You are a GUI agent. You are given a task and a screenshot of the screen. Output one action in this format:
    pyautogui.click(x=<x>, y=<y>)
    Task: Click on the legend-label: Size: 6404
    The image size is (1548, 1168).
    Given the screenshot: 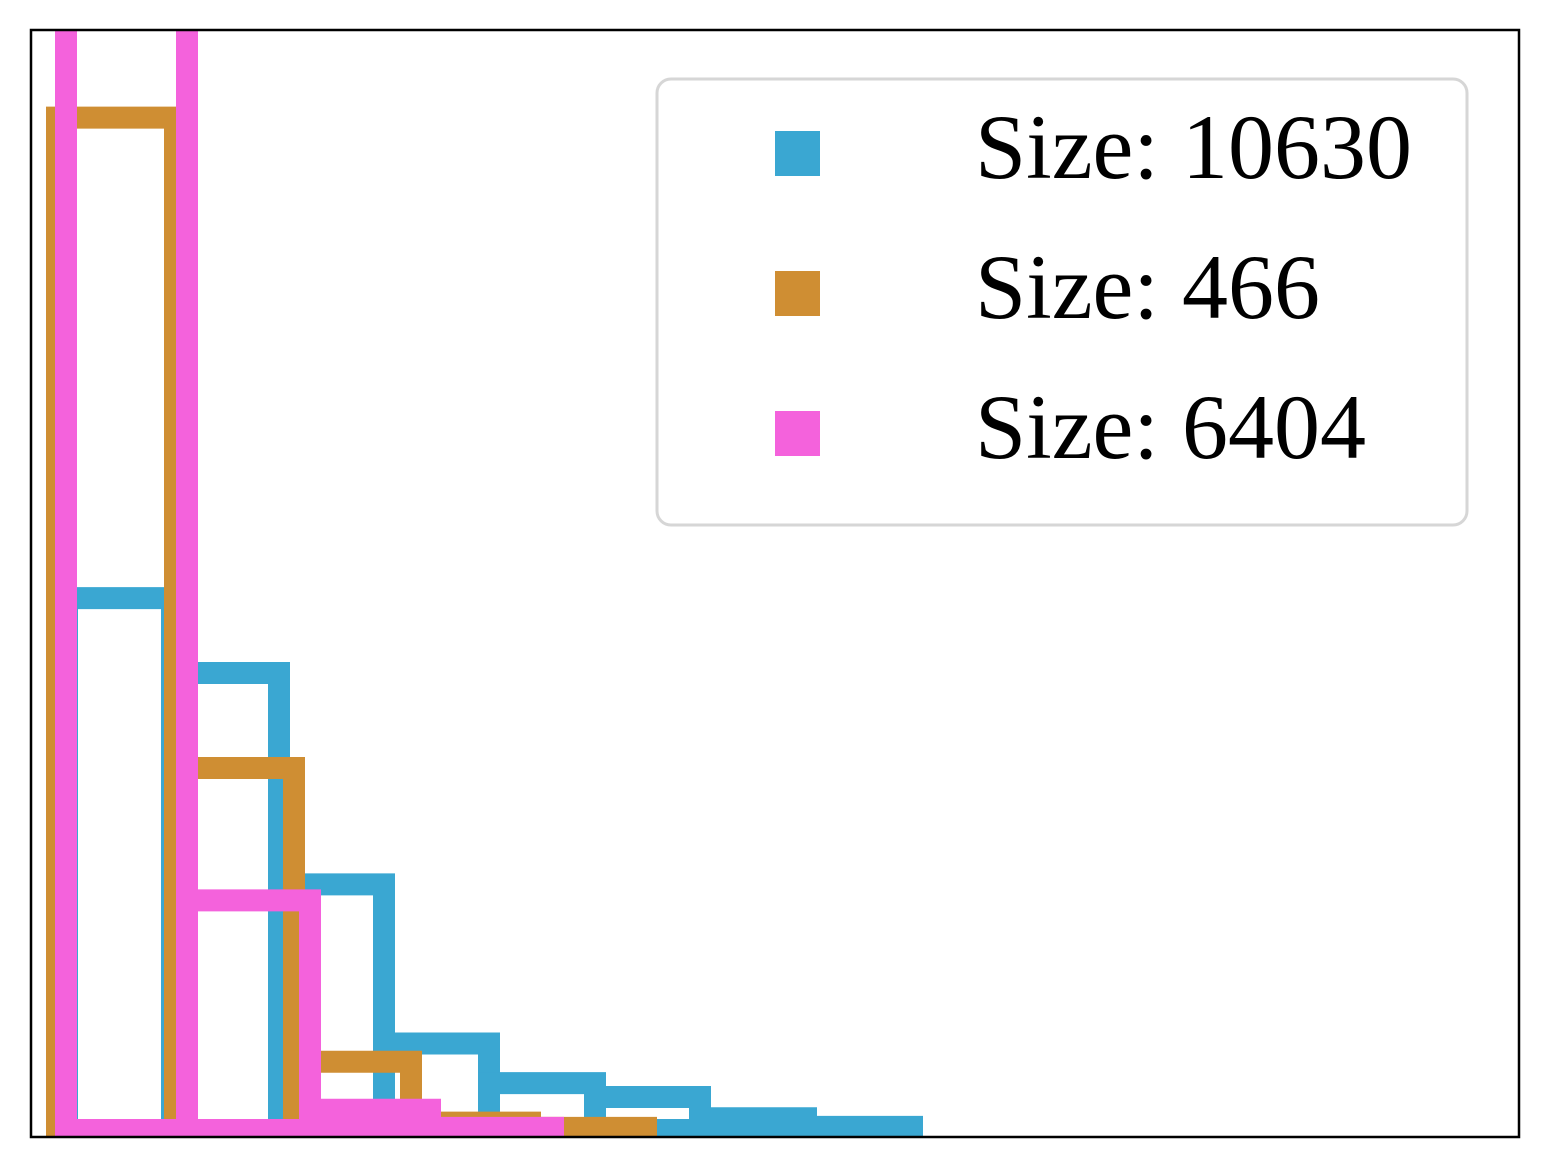 What is the action you would take?
    pyautogui.click(x=1170, y=427)
    